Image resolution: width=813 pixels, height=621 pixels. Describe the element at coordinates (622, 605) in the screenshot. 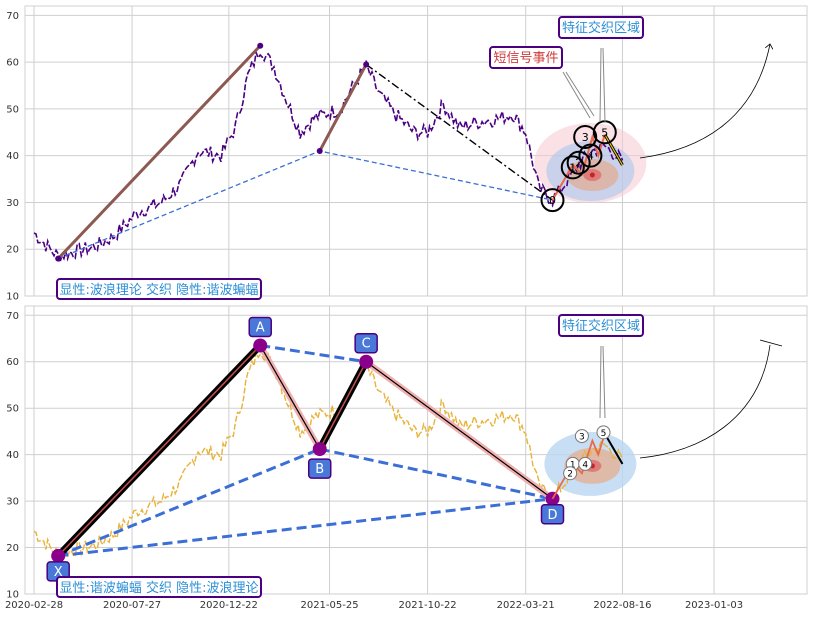

I see `x-tick-label: 2022-08-16` at that location.